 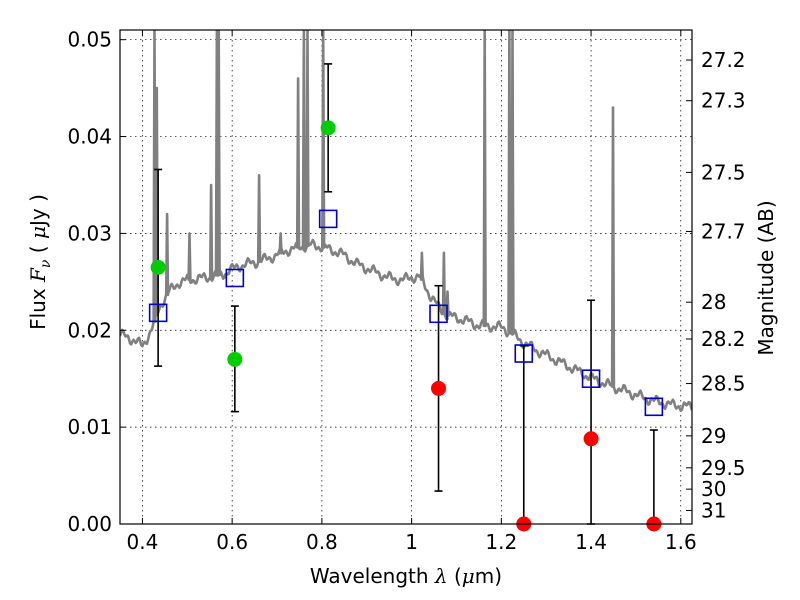 I want to click on x-tick-label: 1.2, so click(x=501, y=542).